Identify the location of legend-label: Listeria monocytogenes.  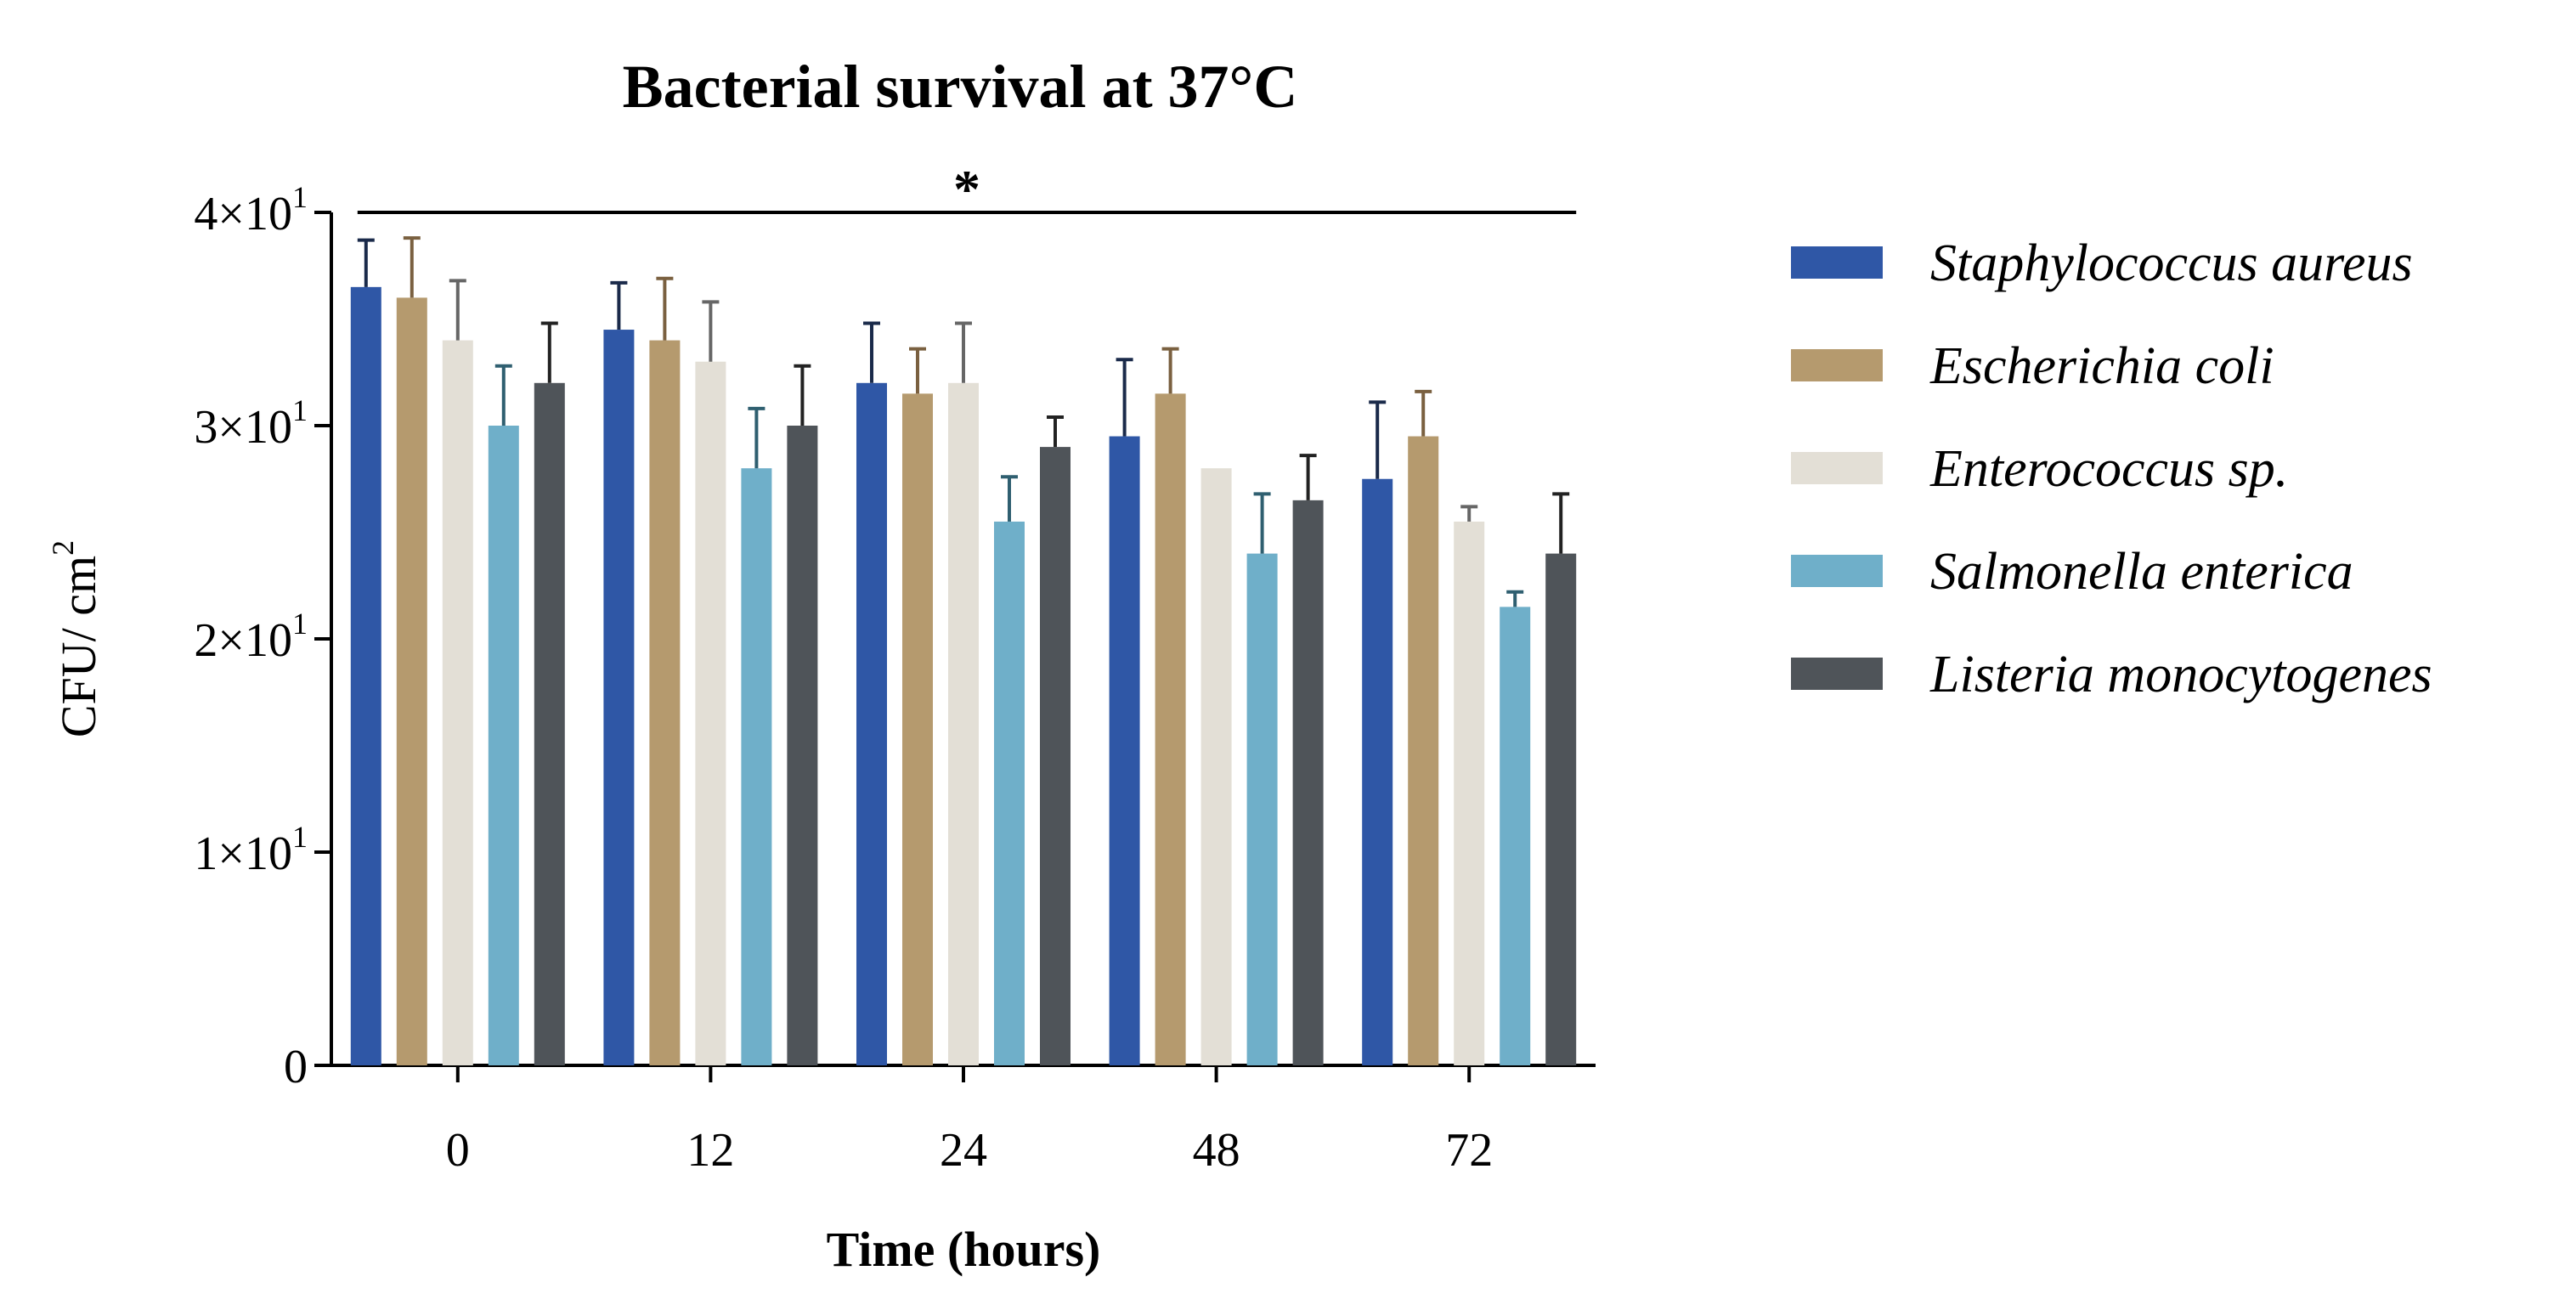
(2180, 675).